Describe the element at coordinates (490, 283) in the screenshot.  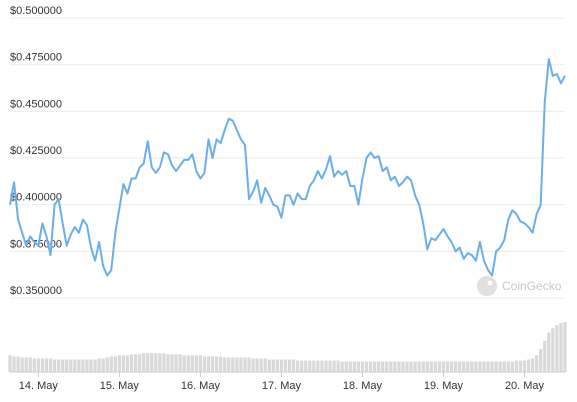
I see `watermark-logo-eye` at that location.